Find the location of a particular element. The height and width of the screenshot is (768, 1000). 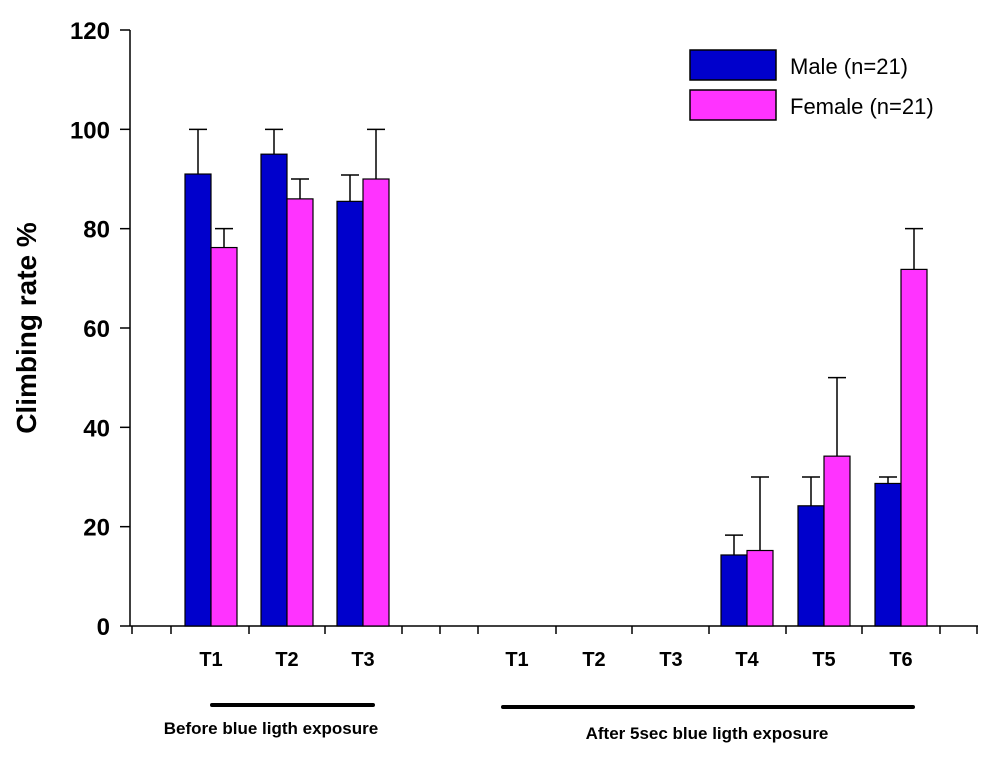

legend-swatch-male is located at coordinates (733, 65).